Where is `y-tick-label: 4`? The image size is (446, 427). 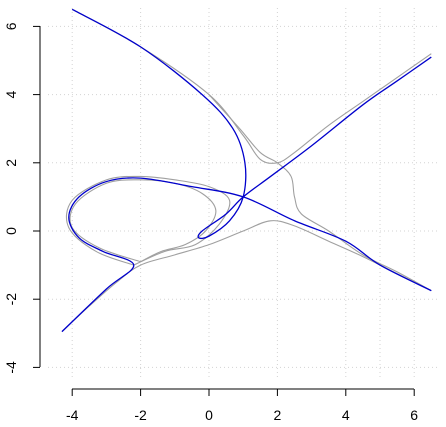
y-tick-label: 4 is located at coordinates (11, 94).